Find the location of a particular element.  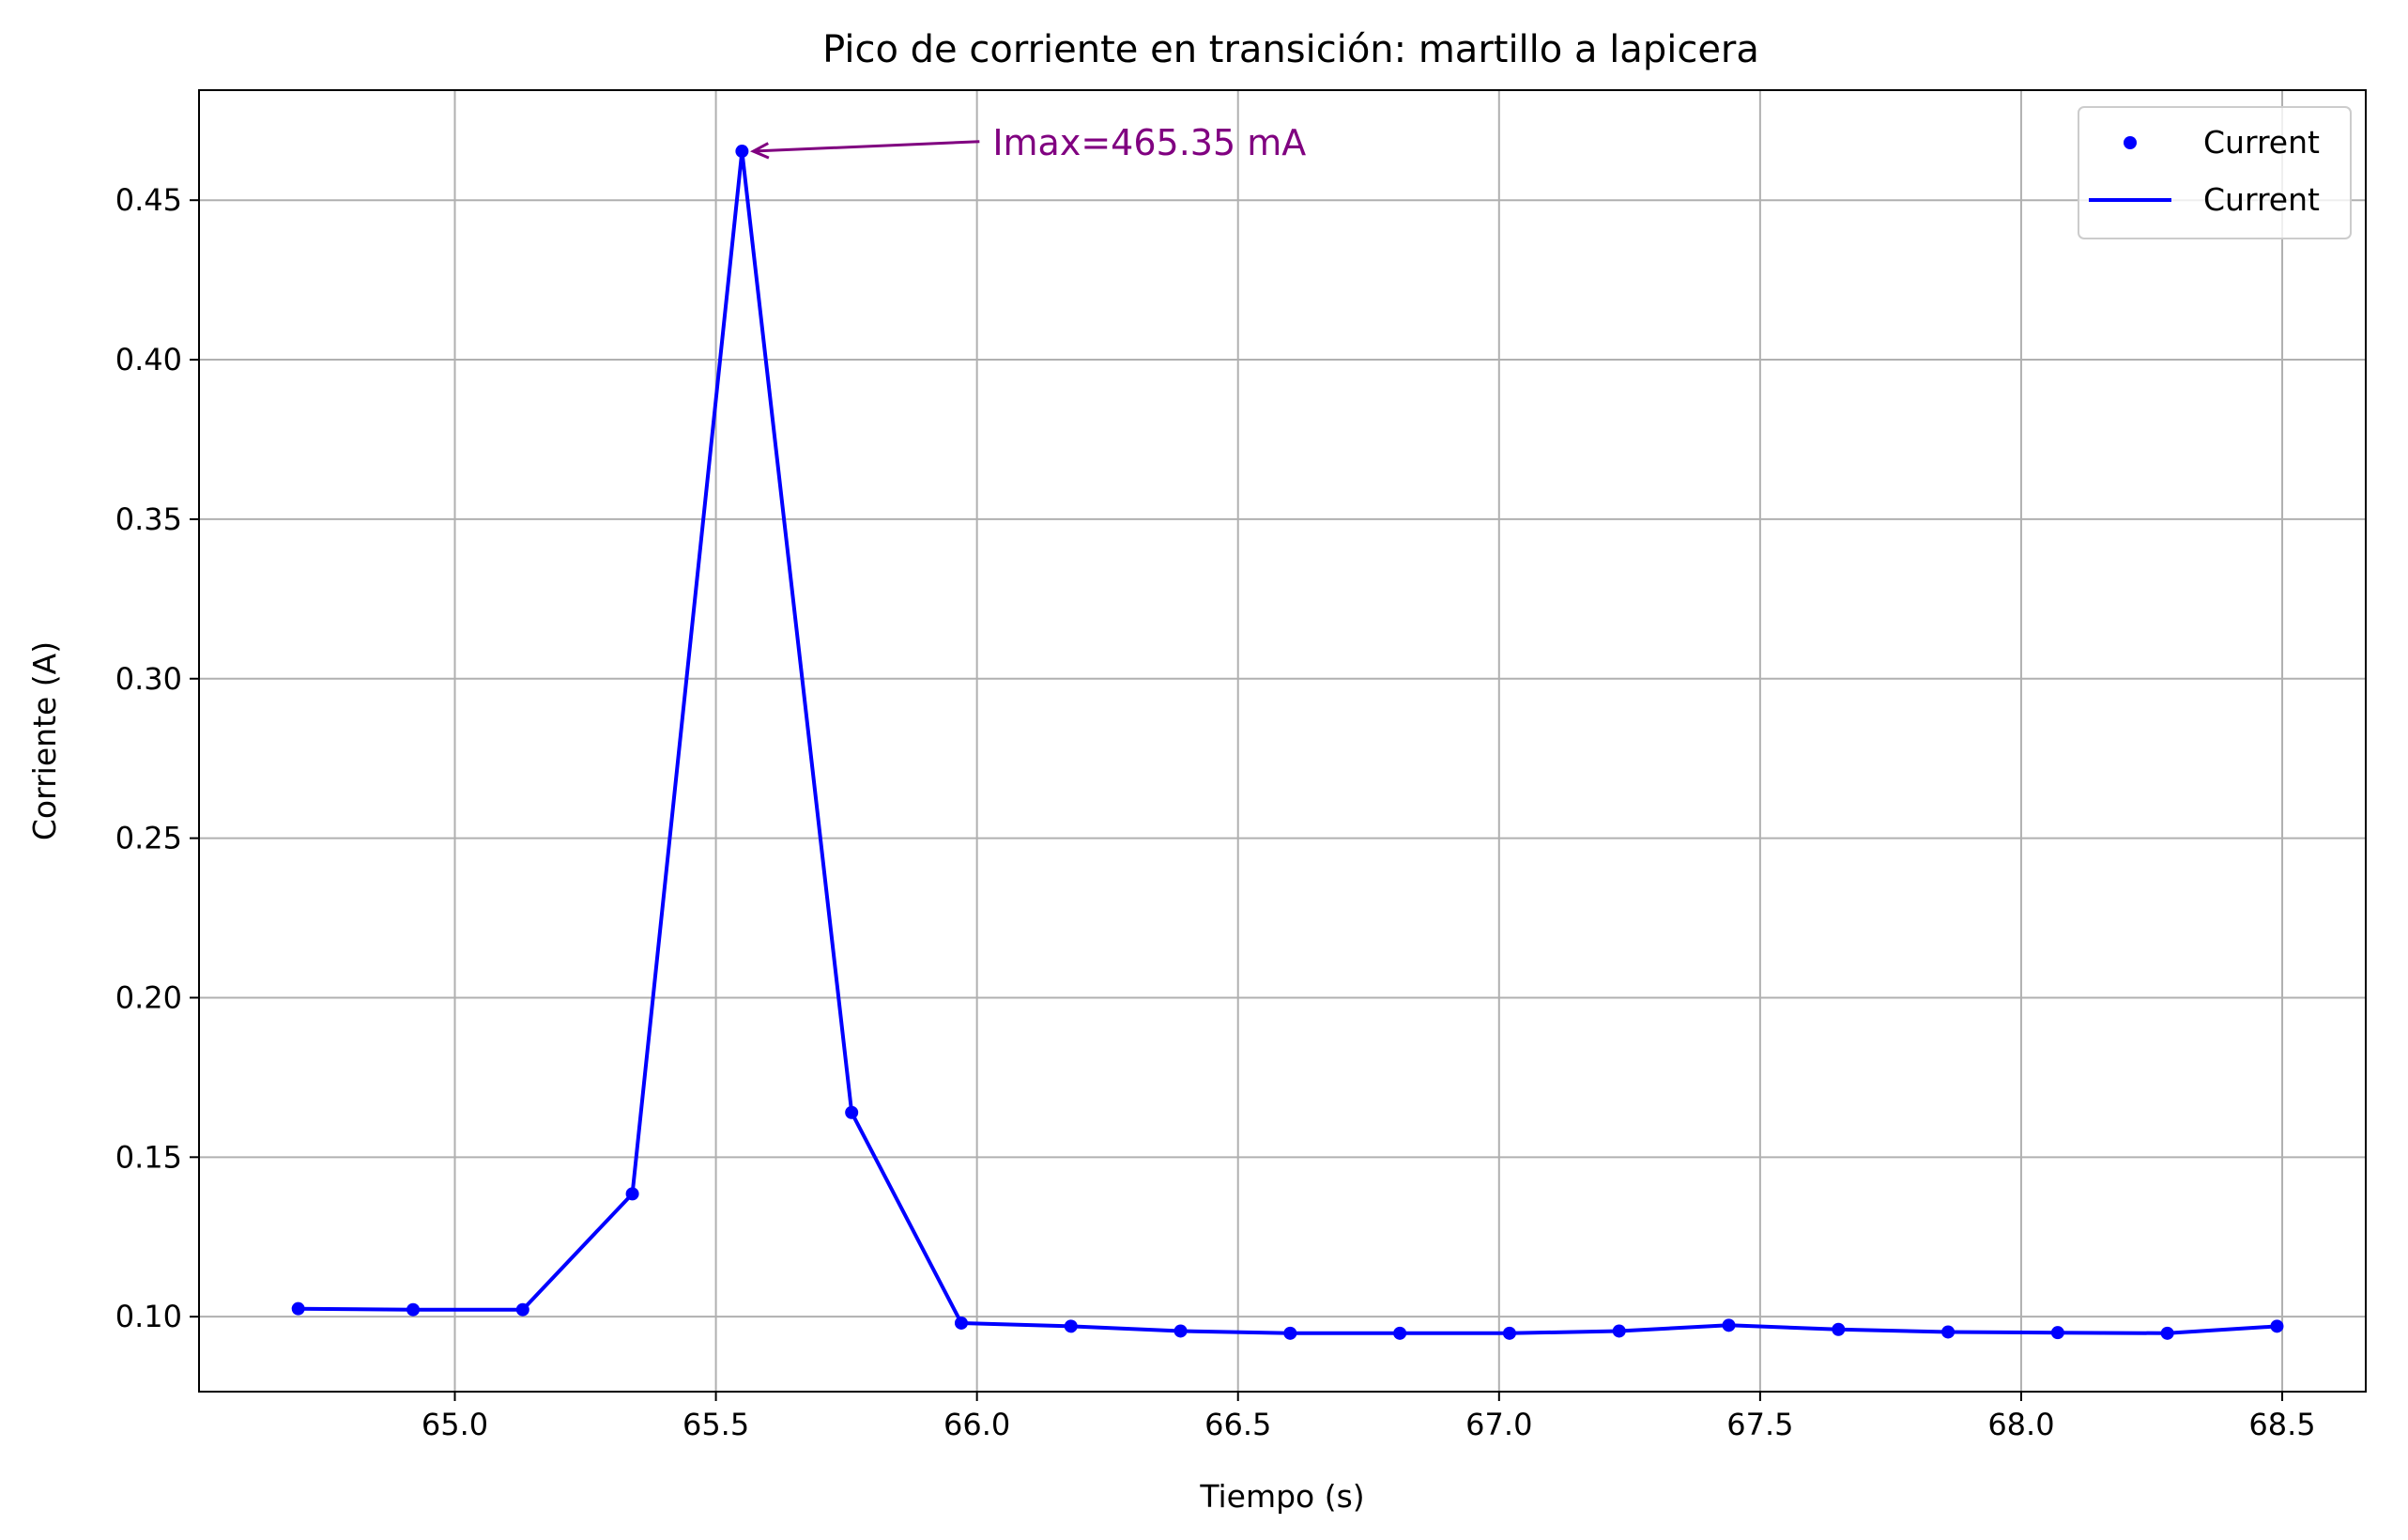

y-tick-label: 0.10 is located at coordinates (148, 1316).